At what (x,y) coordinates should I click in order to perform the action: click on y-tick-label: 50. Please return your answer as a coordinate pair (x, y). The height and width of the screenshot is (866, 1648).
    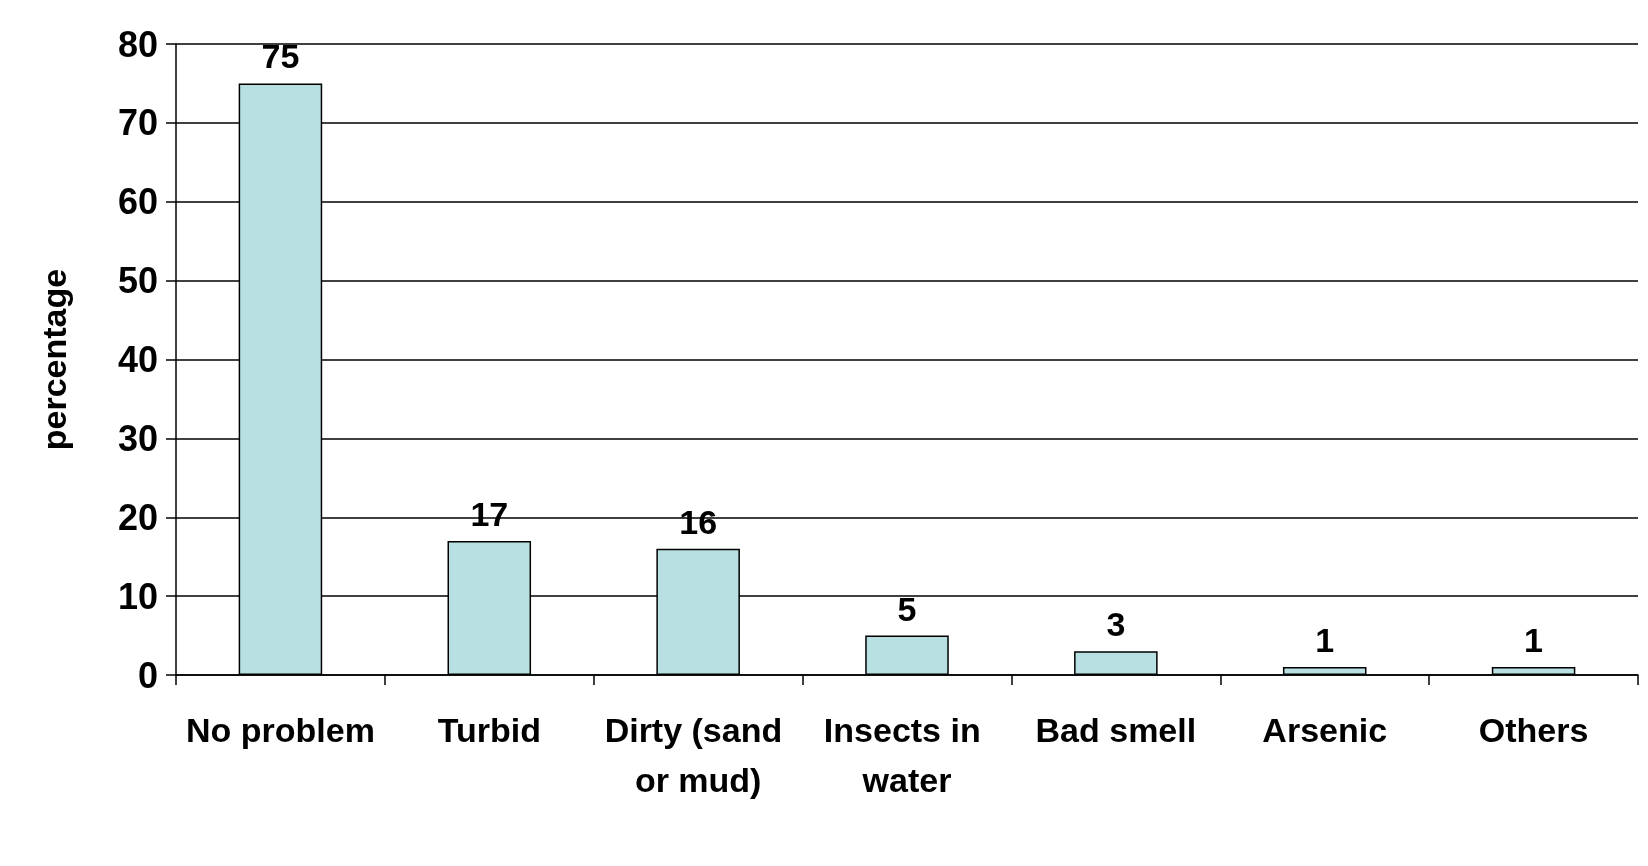
    Looking at the image, I should click on (137, 281).